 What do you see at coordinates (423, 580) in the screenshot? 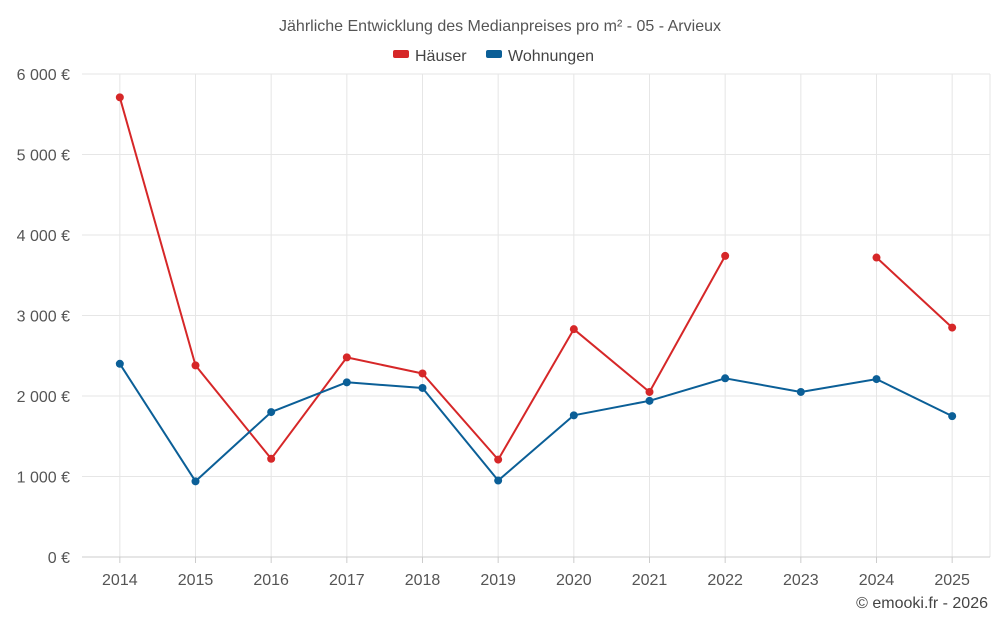
I see `x-tick-label: 2018` at bounding box center [423, 580].